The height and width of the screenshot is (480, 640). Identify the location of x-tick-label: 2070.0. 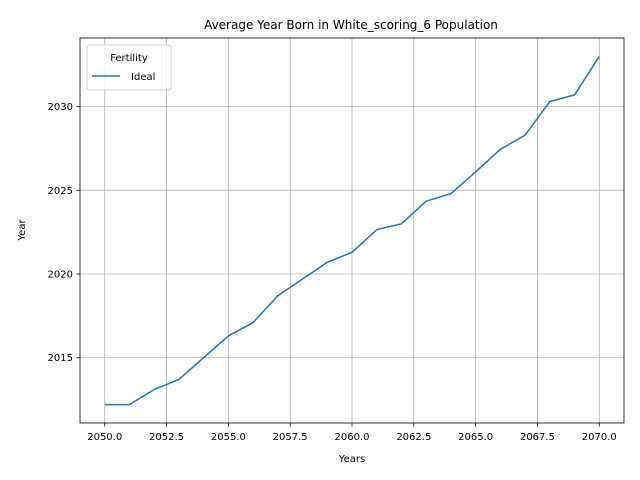
(599, 437).